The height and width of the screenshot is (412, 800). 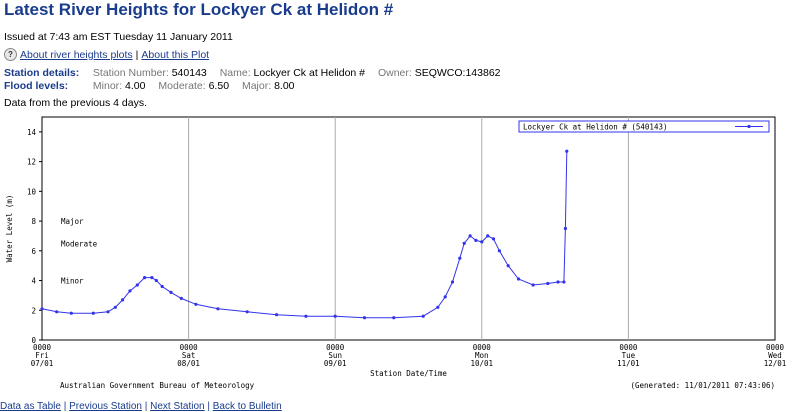 I want to click on about-river-heights-link: About river heights plots, so click(x=76, y=54).